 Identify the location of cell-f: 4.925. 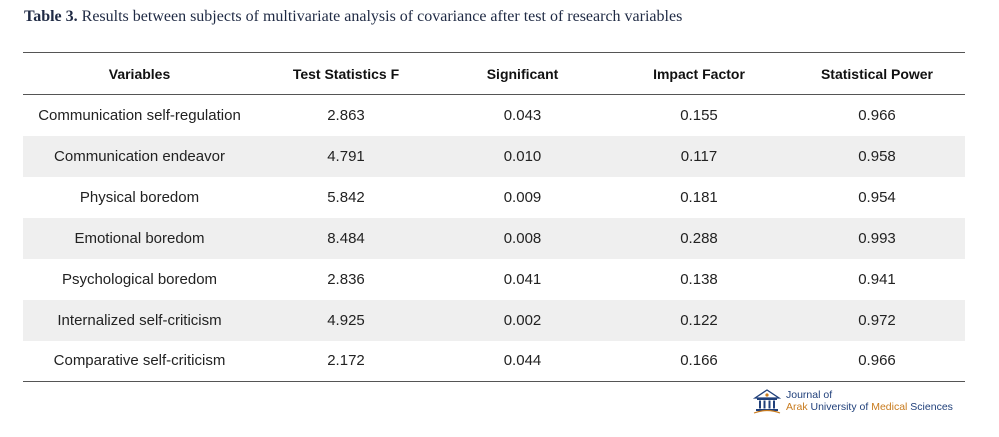
(346, 320).